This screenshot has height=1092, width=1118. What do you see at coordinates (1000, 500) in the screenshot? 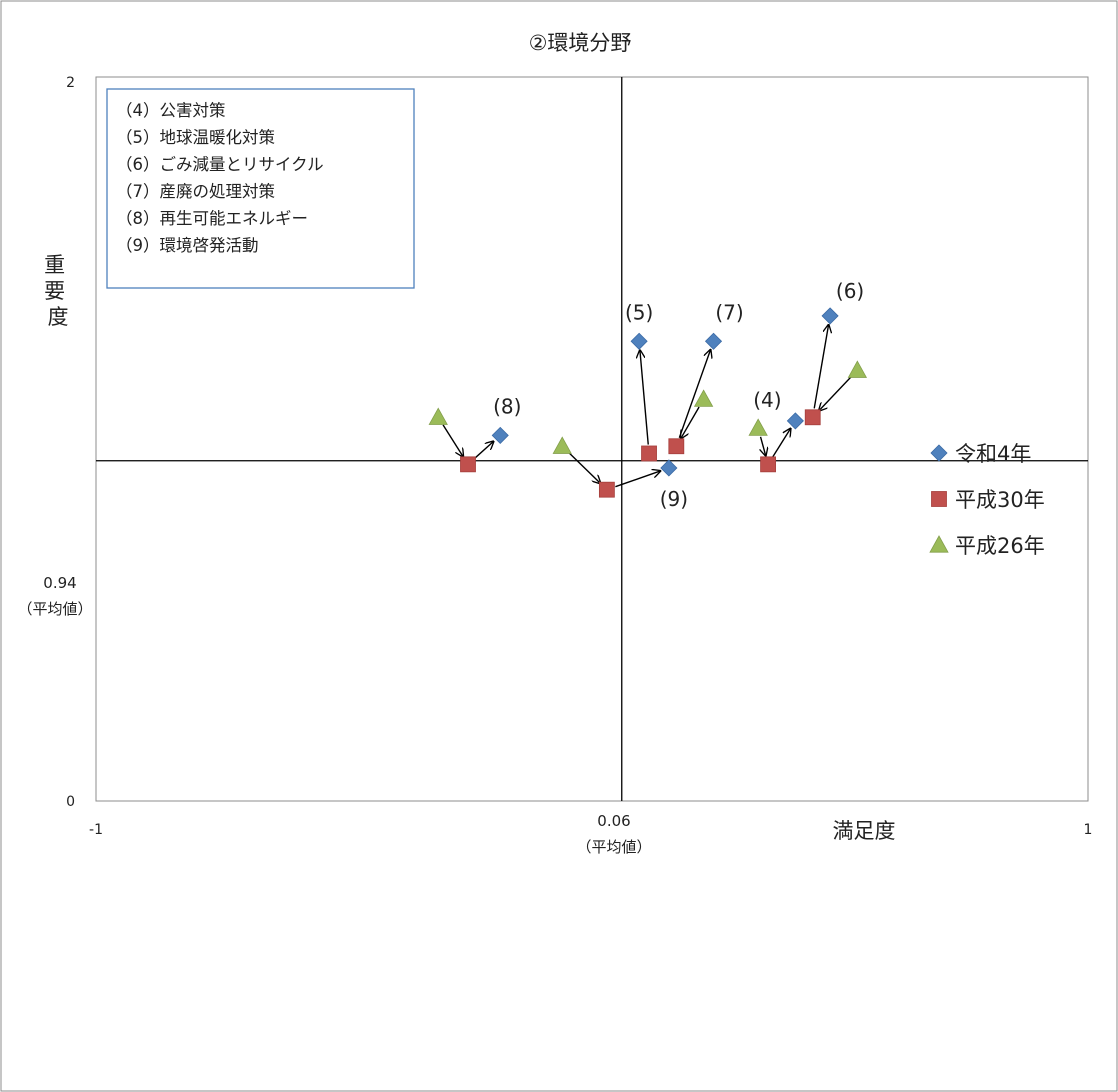
I see `legend-label: 平成30年` at bounding box center [1000, 500].